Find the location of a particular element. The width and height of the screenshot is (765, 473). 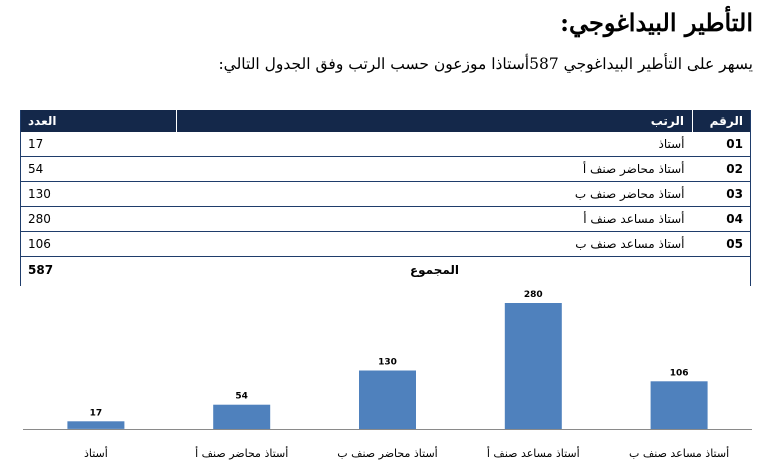

table-row: 03 أستاذ محاضر صنف ب 130 is located at coordinates (385, 194).